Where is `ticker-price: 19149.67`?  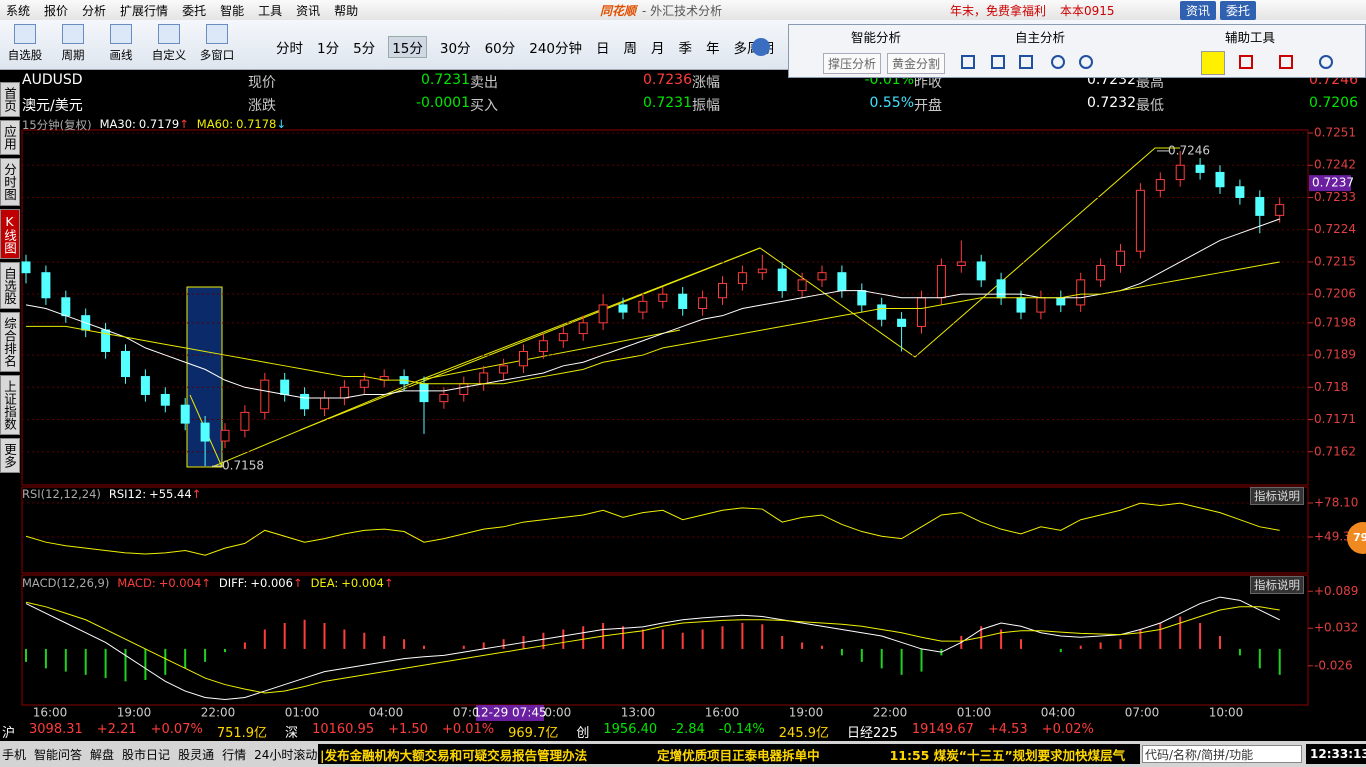 ticker-price: 19149.67 is located at coordinates (942, 729).